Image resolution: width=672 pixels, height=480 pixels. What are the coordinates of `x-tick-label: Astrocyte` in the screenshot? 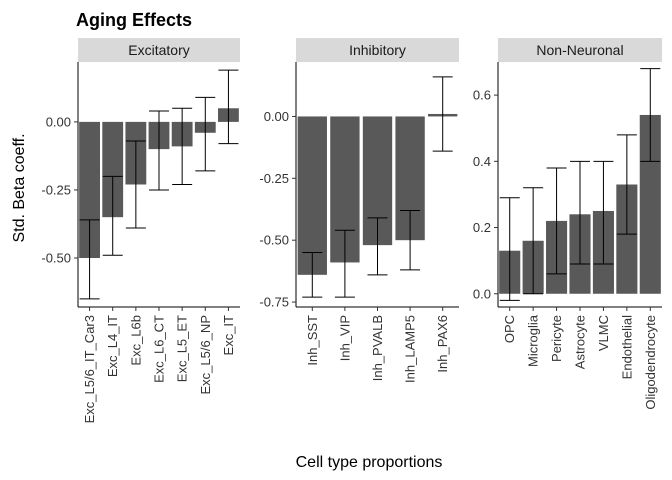 It's located at (580, 342).